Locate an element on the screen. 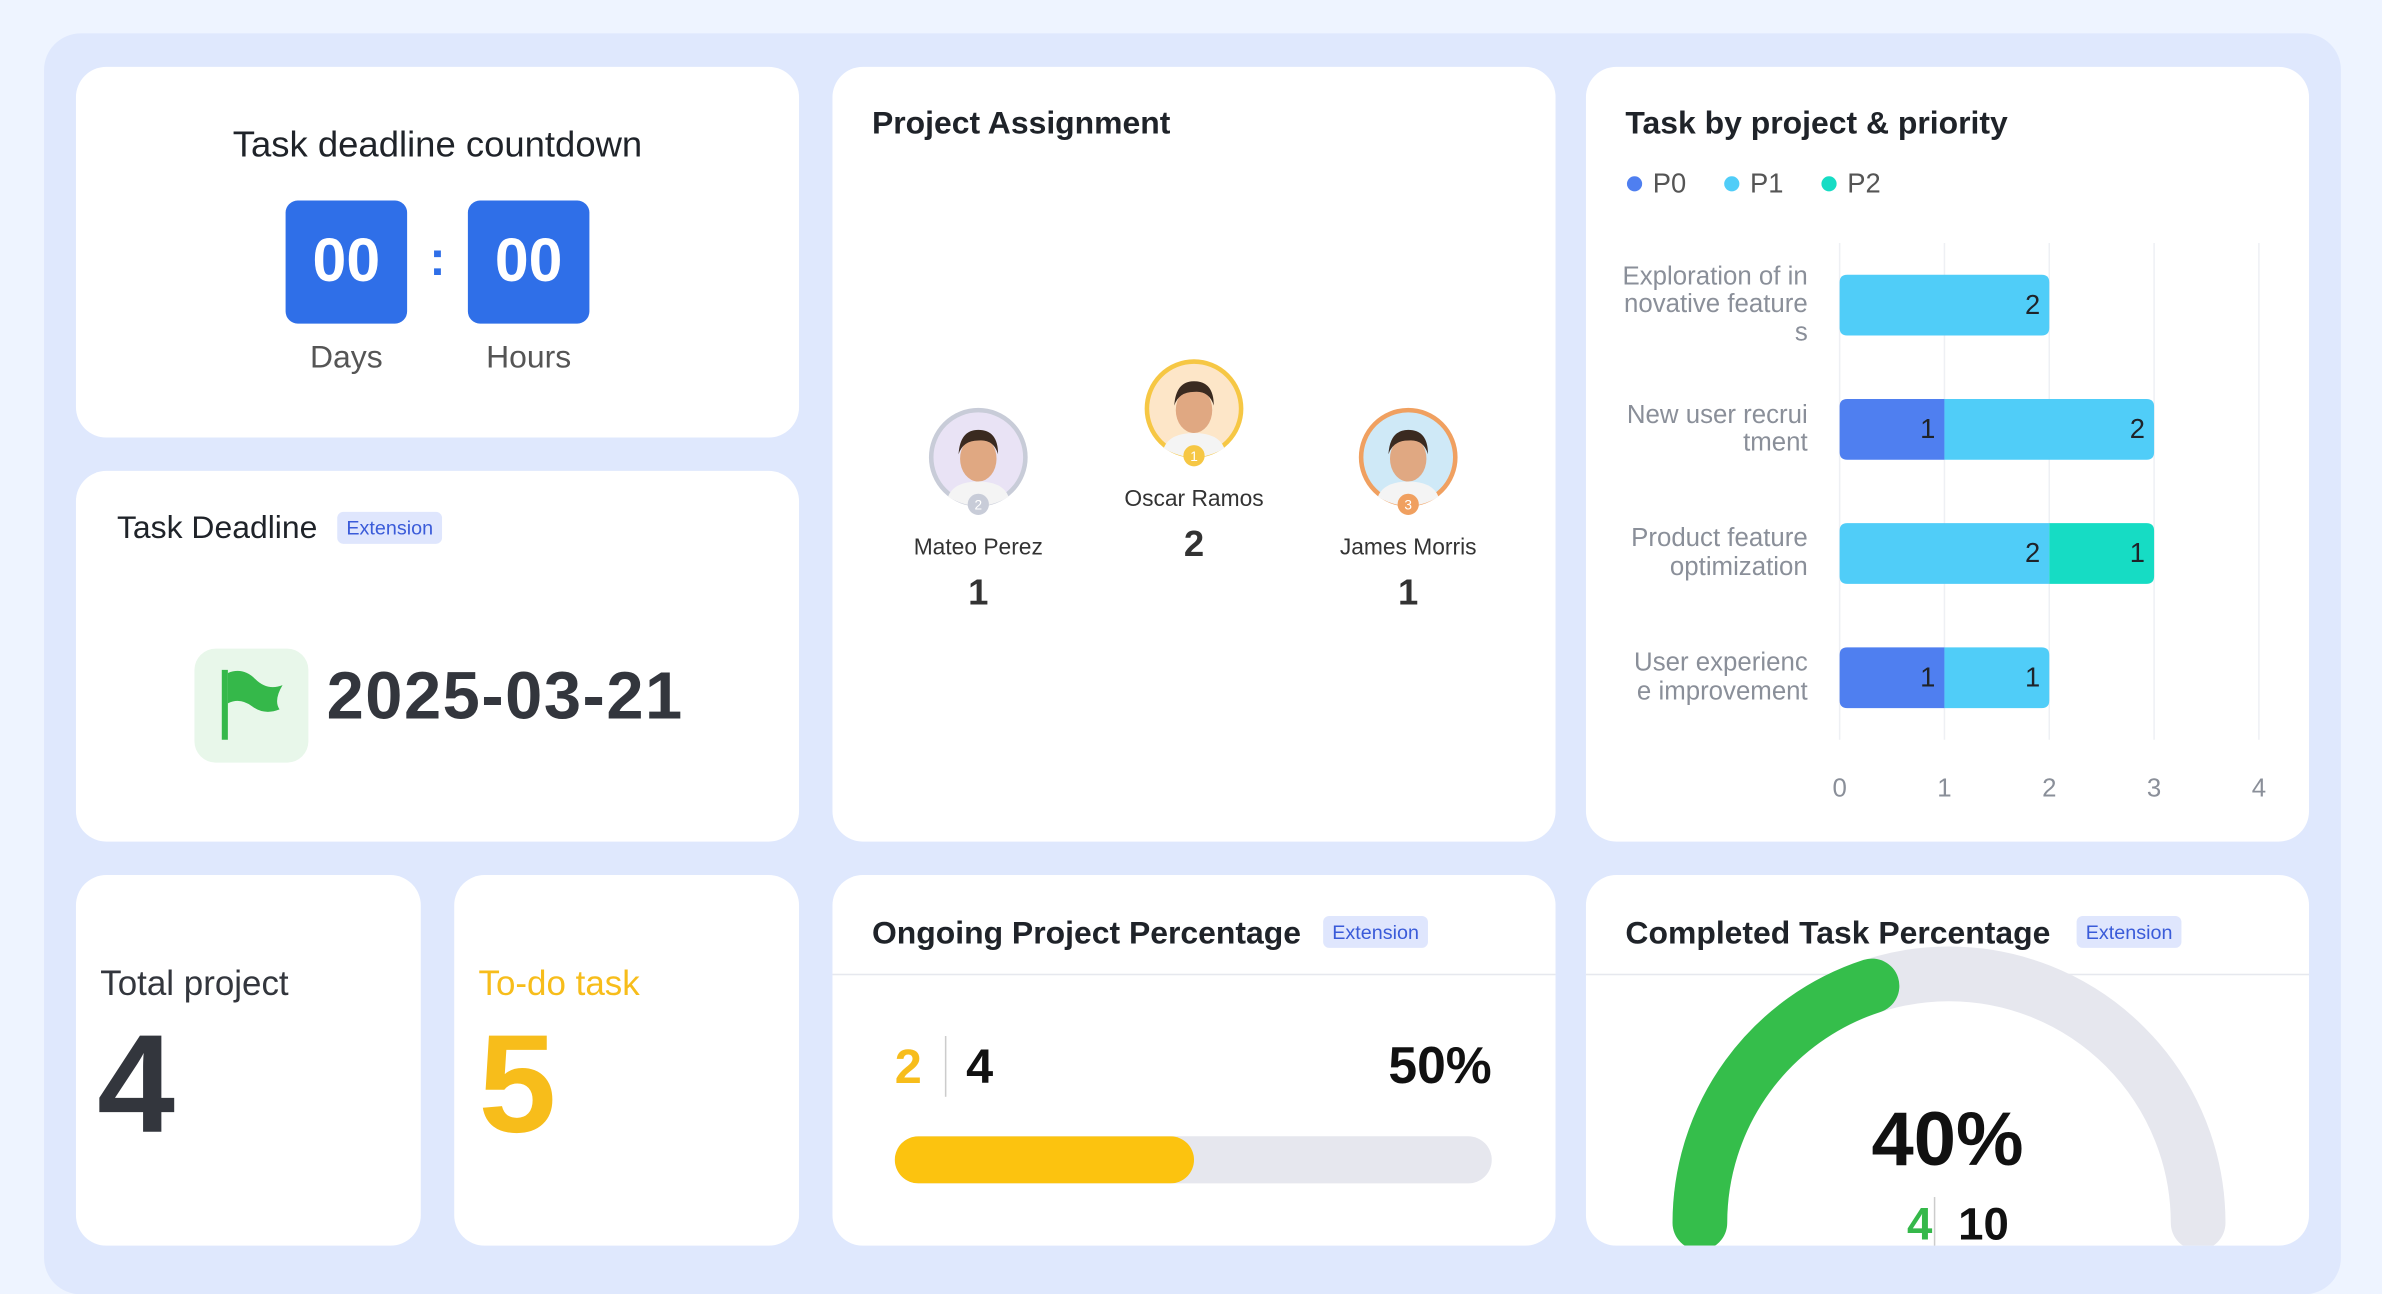 This screenshot has width=2382, height=1294. days-label: Days is located at coordinates (346, 358).